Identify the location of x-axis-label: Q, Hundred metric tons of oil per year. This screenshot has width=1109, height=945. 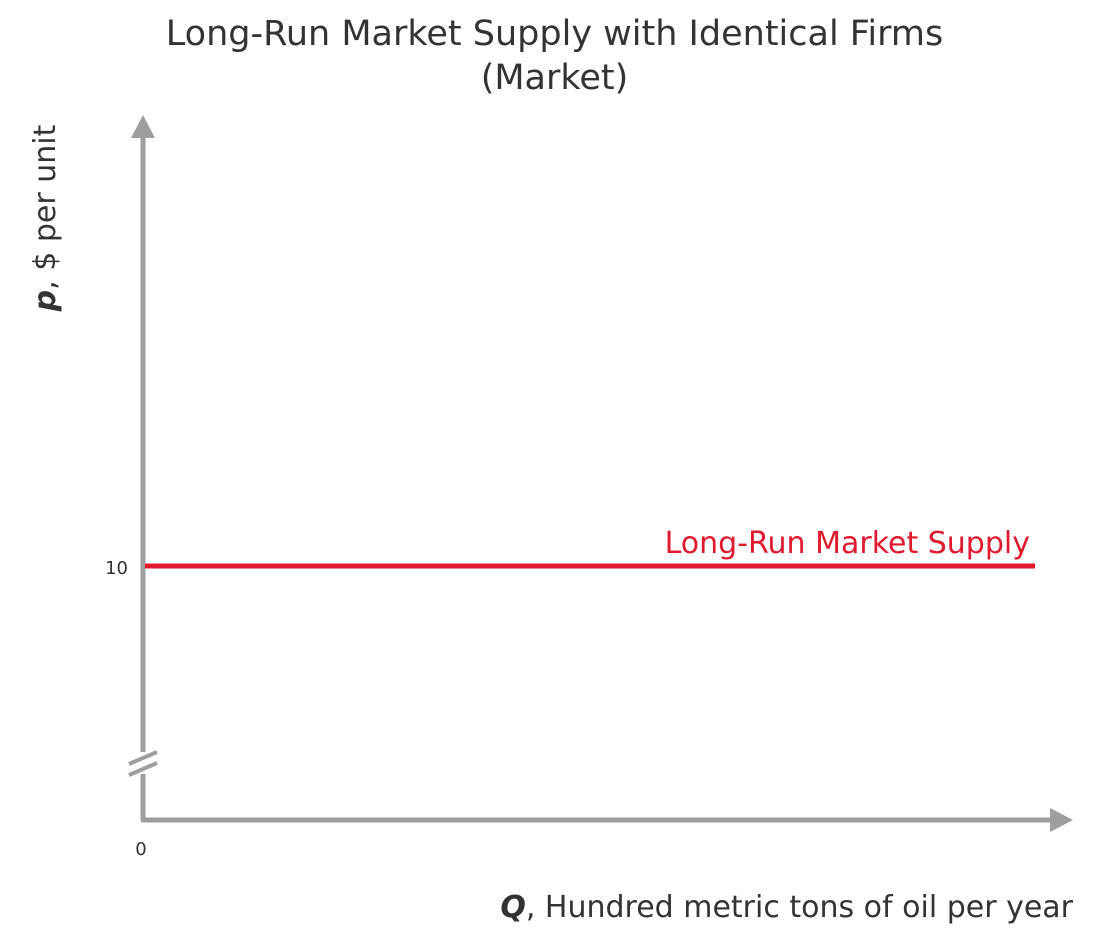
(786, 907).